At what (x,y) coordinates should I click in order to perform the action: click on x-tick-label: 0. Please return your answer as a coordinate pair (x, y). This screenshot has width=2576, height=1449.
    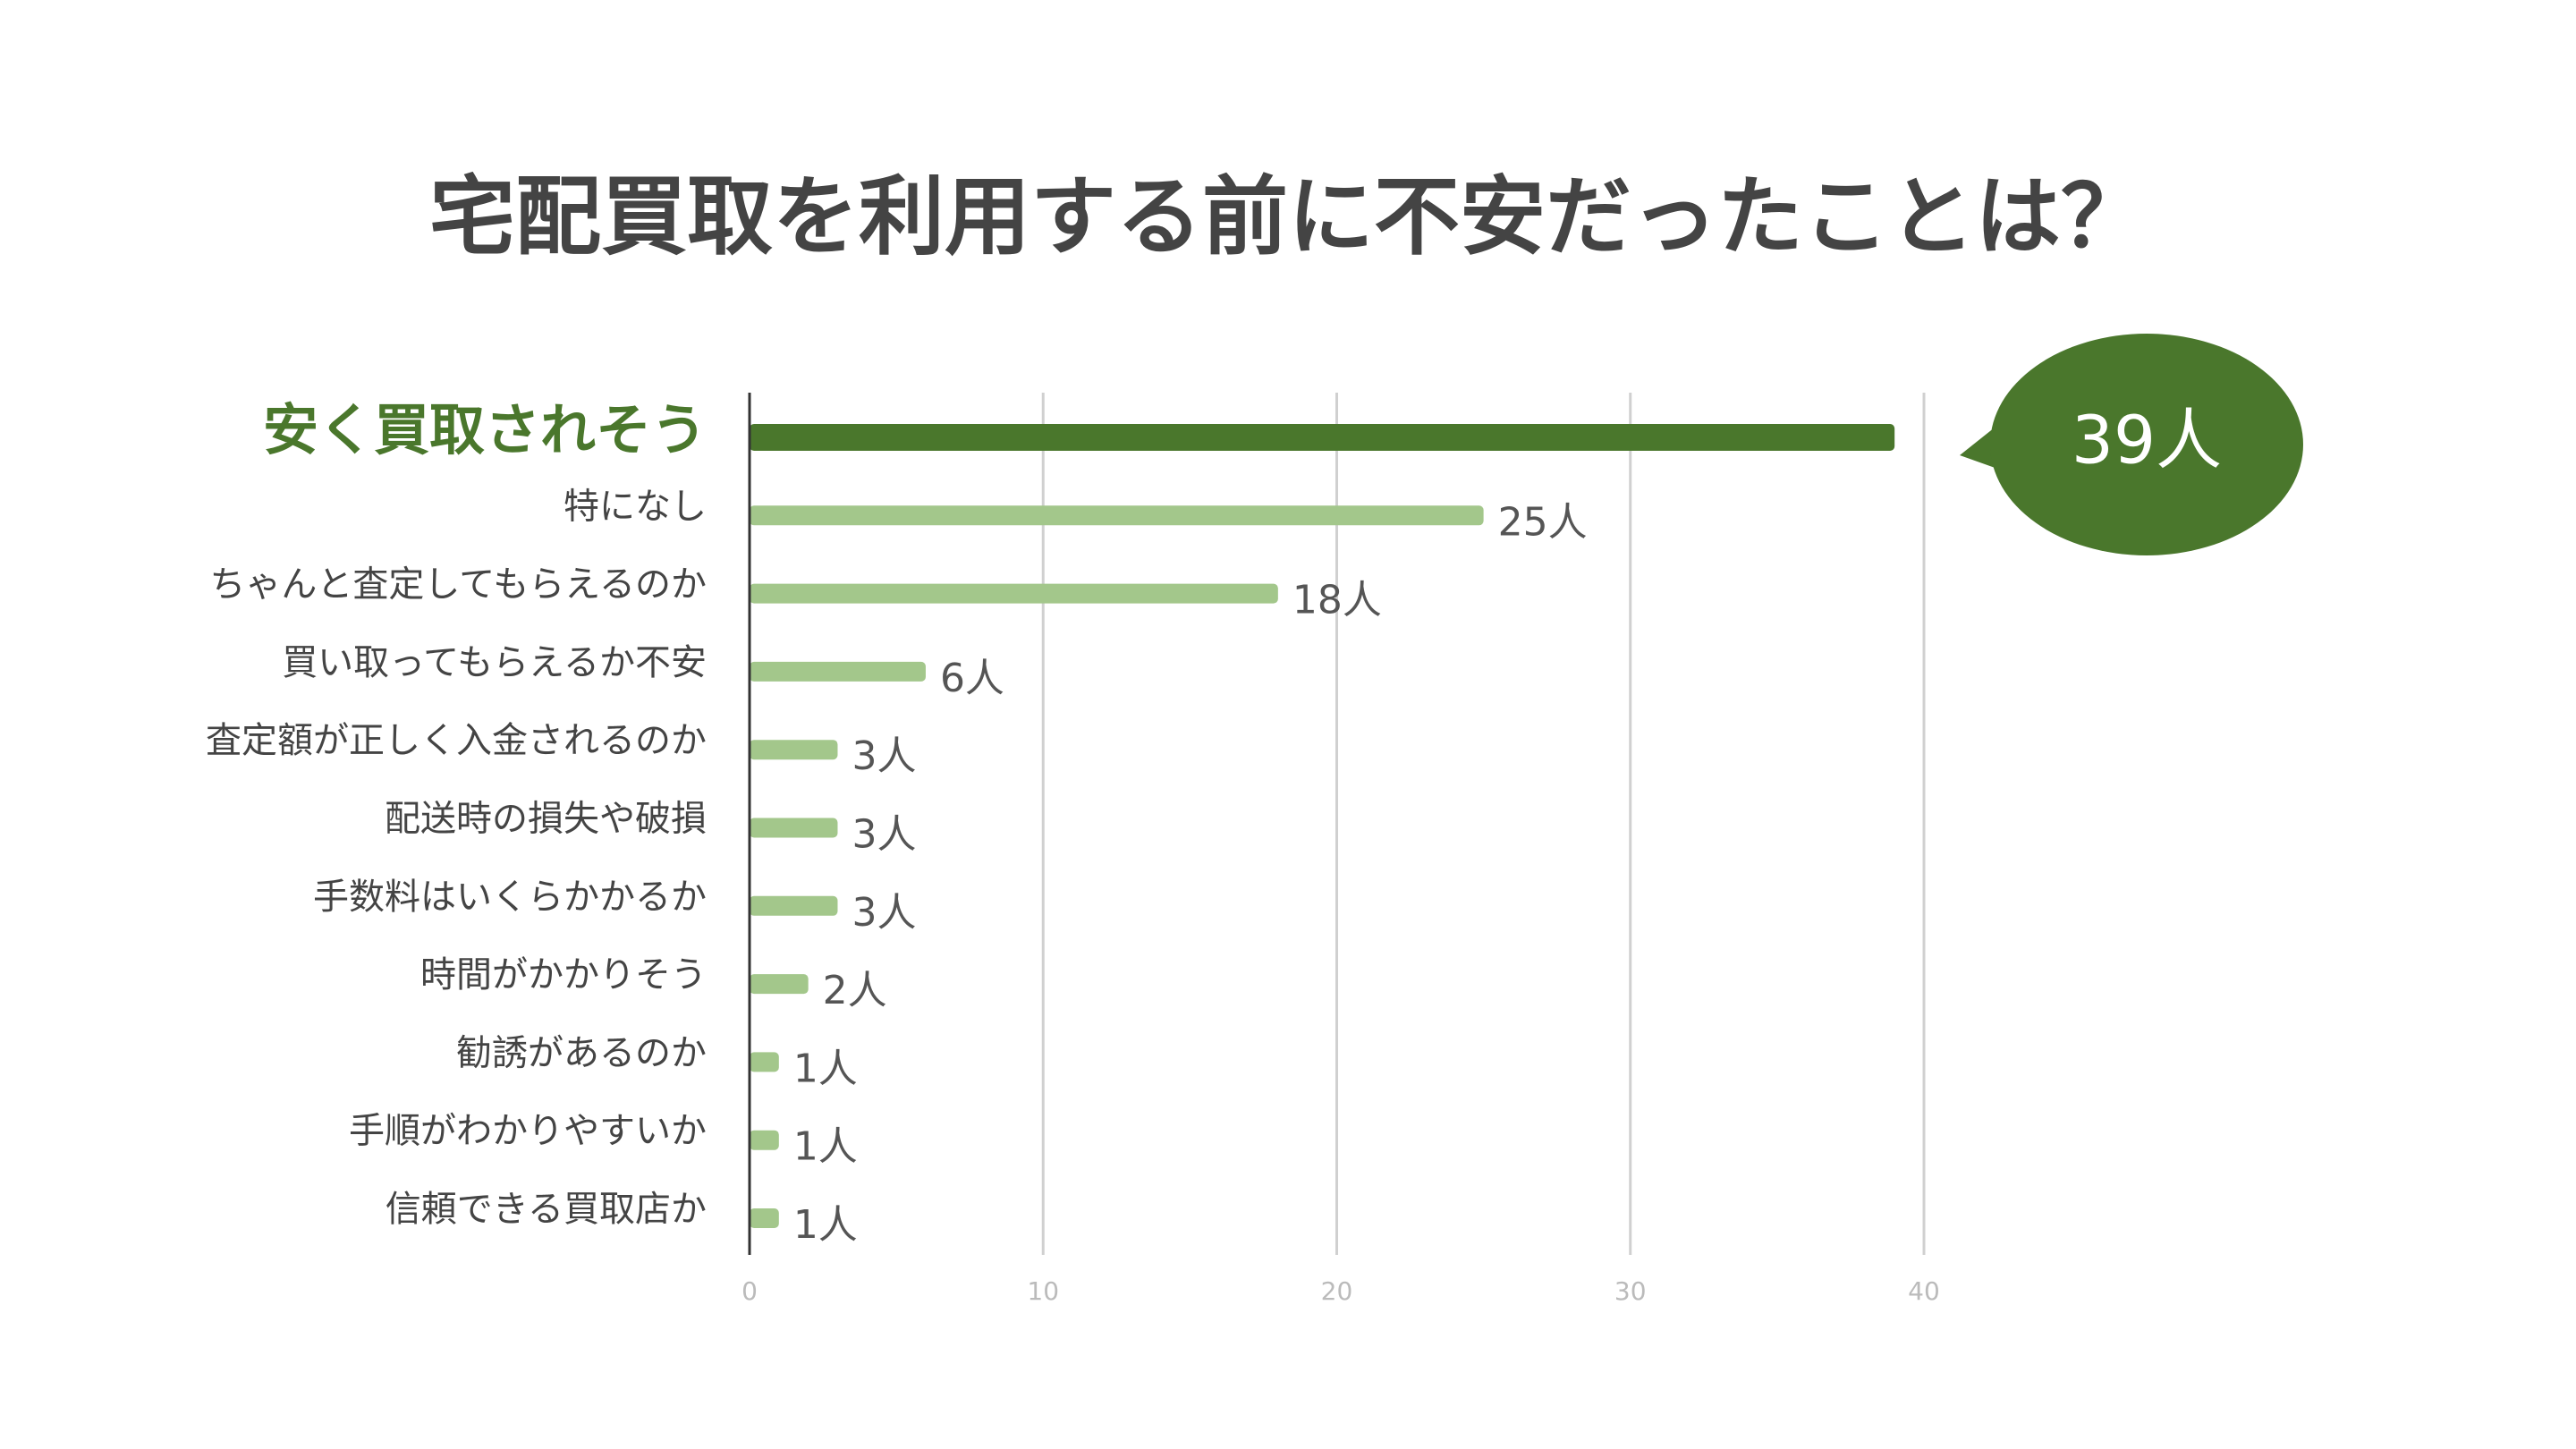
    Looking at the image, I should click on (749, 1291).